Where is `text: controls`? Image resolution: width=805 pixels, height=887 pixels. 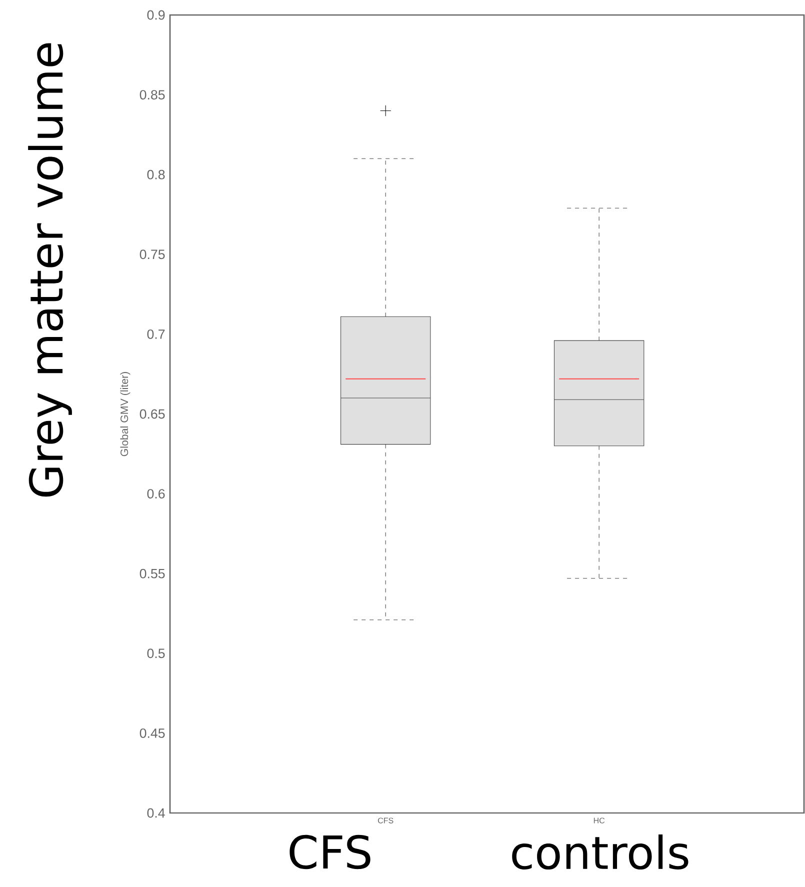
text: controls is located at coordinates (600, 852).